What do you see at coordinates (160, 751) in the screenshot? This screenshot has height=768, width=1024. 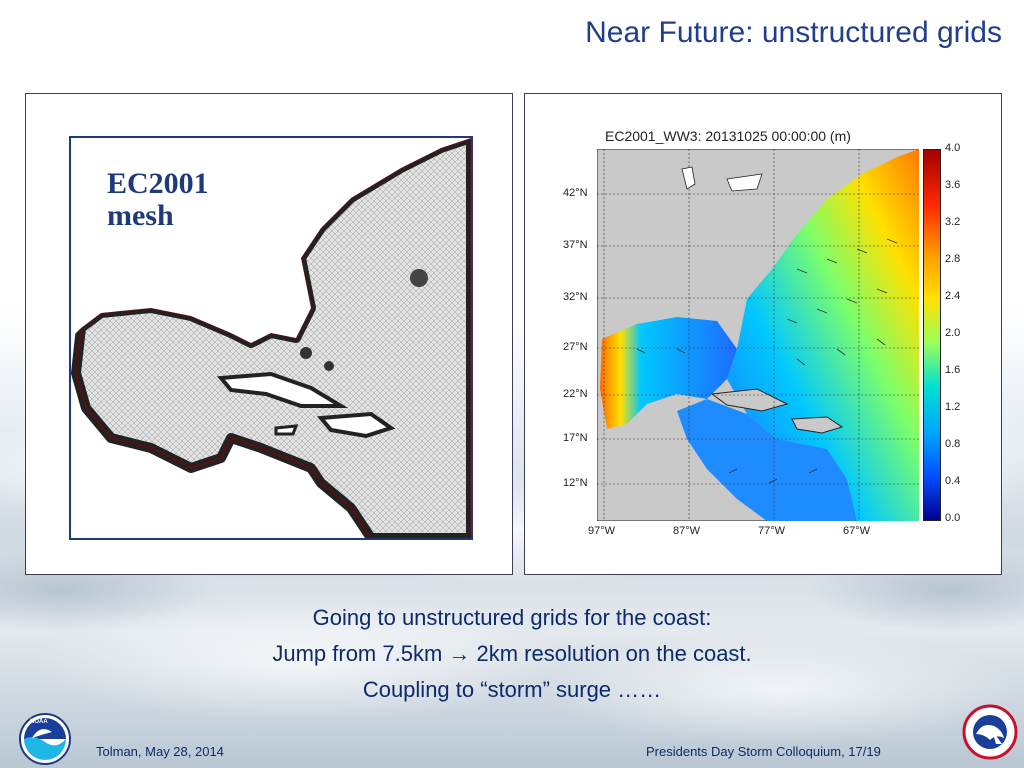 I see `footer-left: Tolman, May 28, 2014` at bounding box center [160, 751].